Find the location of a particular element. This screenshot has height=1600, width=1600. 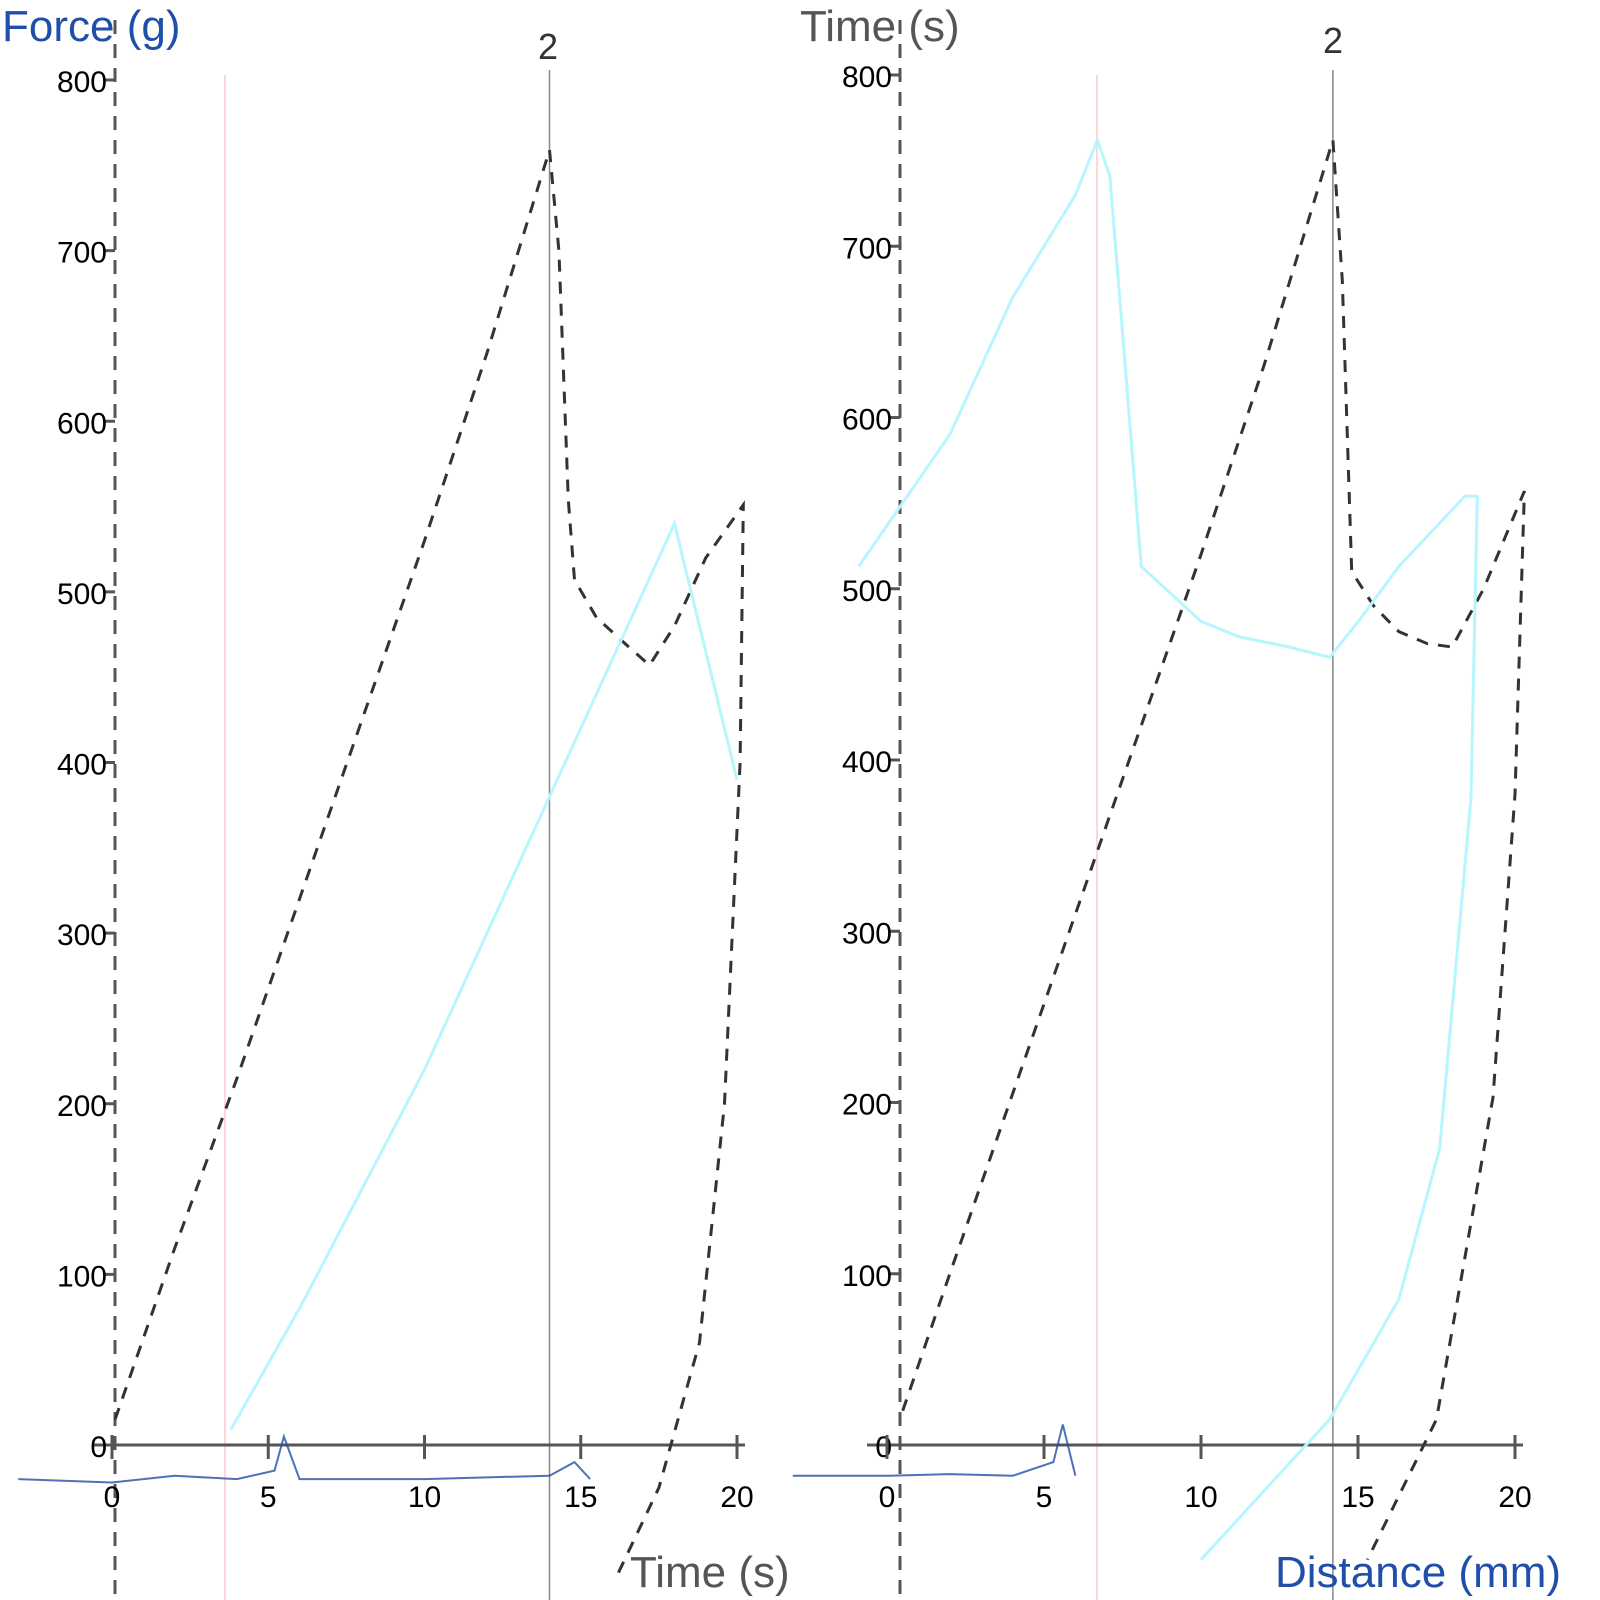

right-ylabel: Time (s) is located at coordinates (880, 26).